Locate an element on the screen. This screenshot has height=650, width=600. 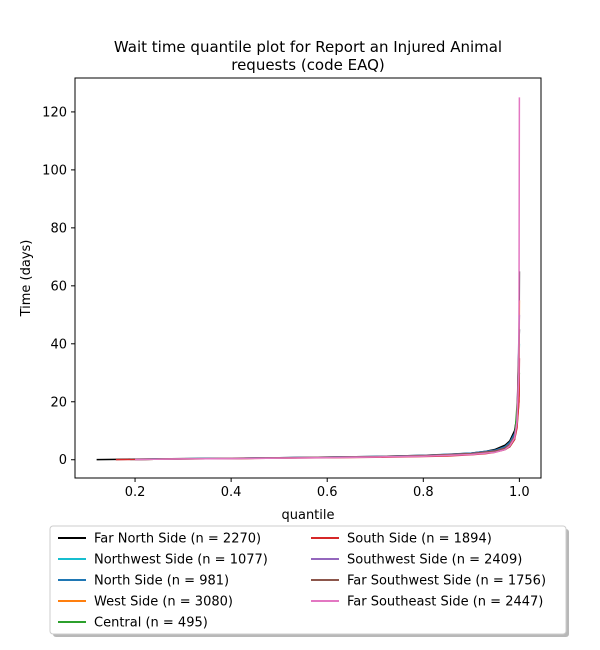
x-tick-label: 0.6 is located at coordinates (327, 492).